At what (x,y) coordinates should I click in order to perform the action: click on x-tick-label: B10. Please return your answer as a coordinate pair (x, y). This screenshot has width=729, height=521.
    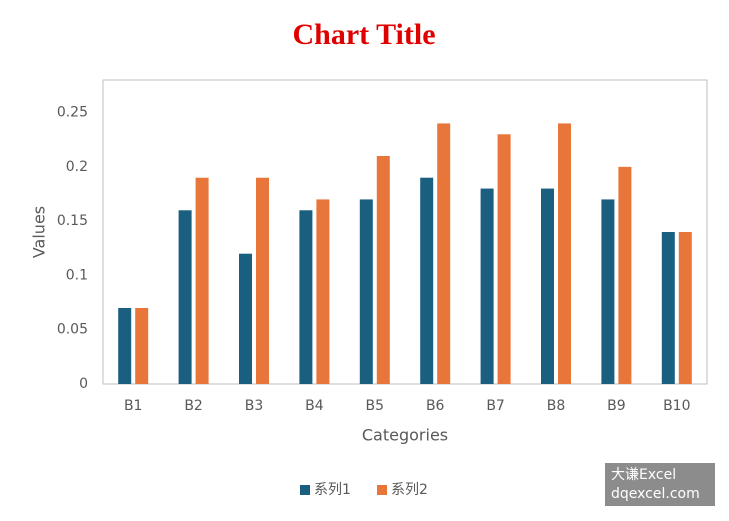
    Looking at the image, I should click on (676, 406).